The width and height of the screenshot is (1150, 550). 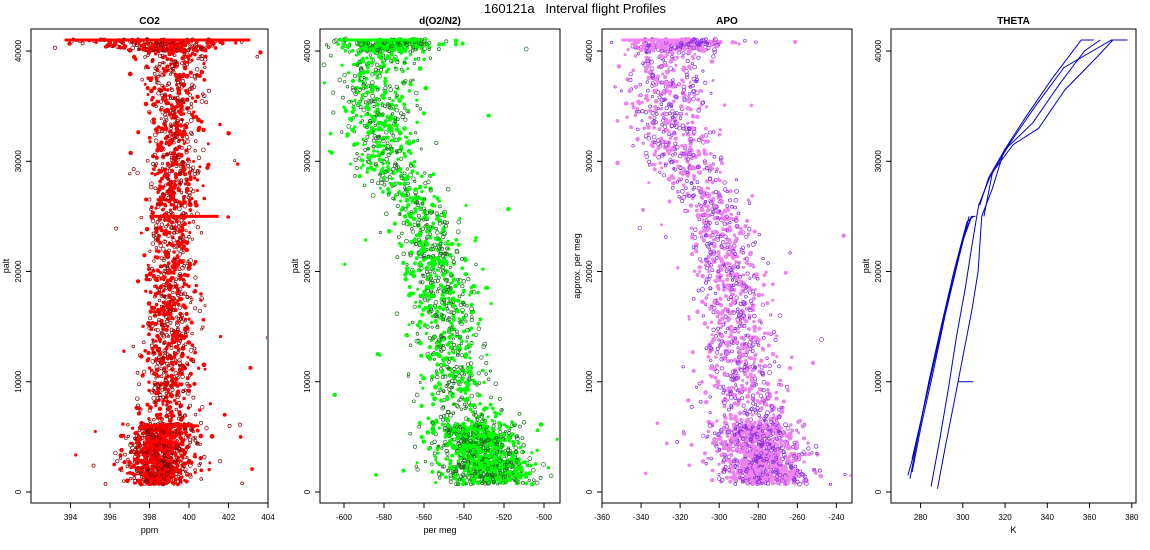 What do you see at coordinates (110, 517) in the screenshot?
I see `x-tick-label: 396` at bounding box center [110, 517].